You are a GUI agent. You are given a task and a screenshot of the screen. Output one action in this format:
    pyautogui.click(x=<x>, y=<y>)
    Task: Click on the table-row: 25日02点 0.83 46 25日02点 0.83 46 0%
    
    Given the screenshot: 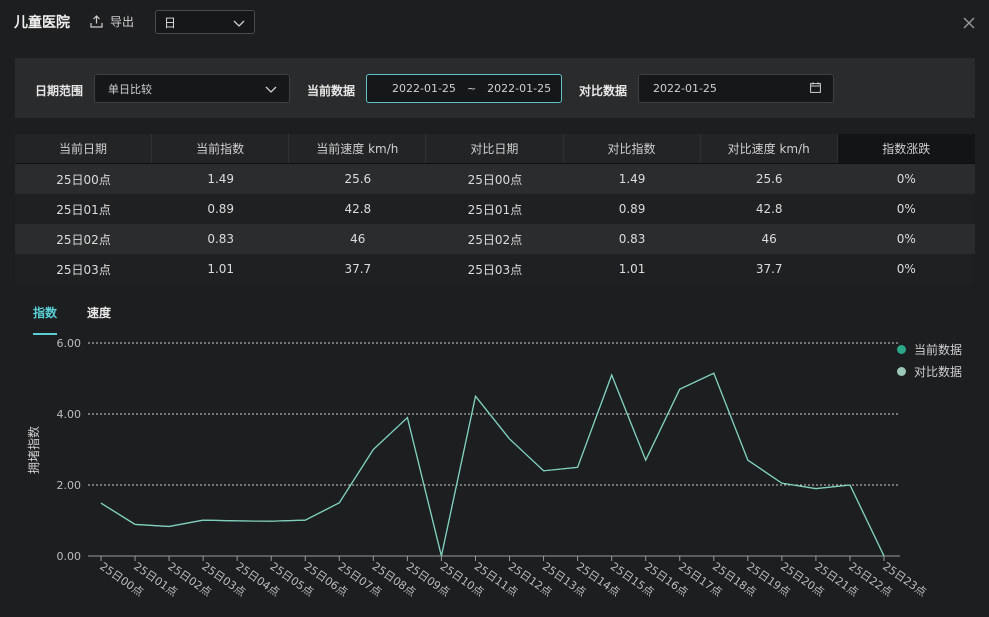 What is the action you would take?
    pyautogui.click(x=495, y=239)
    